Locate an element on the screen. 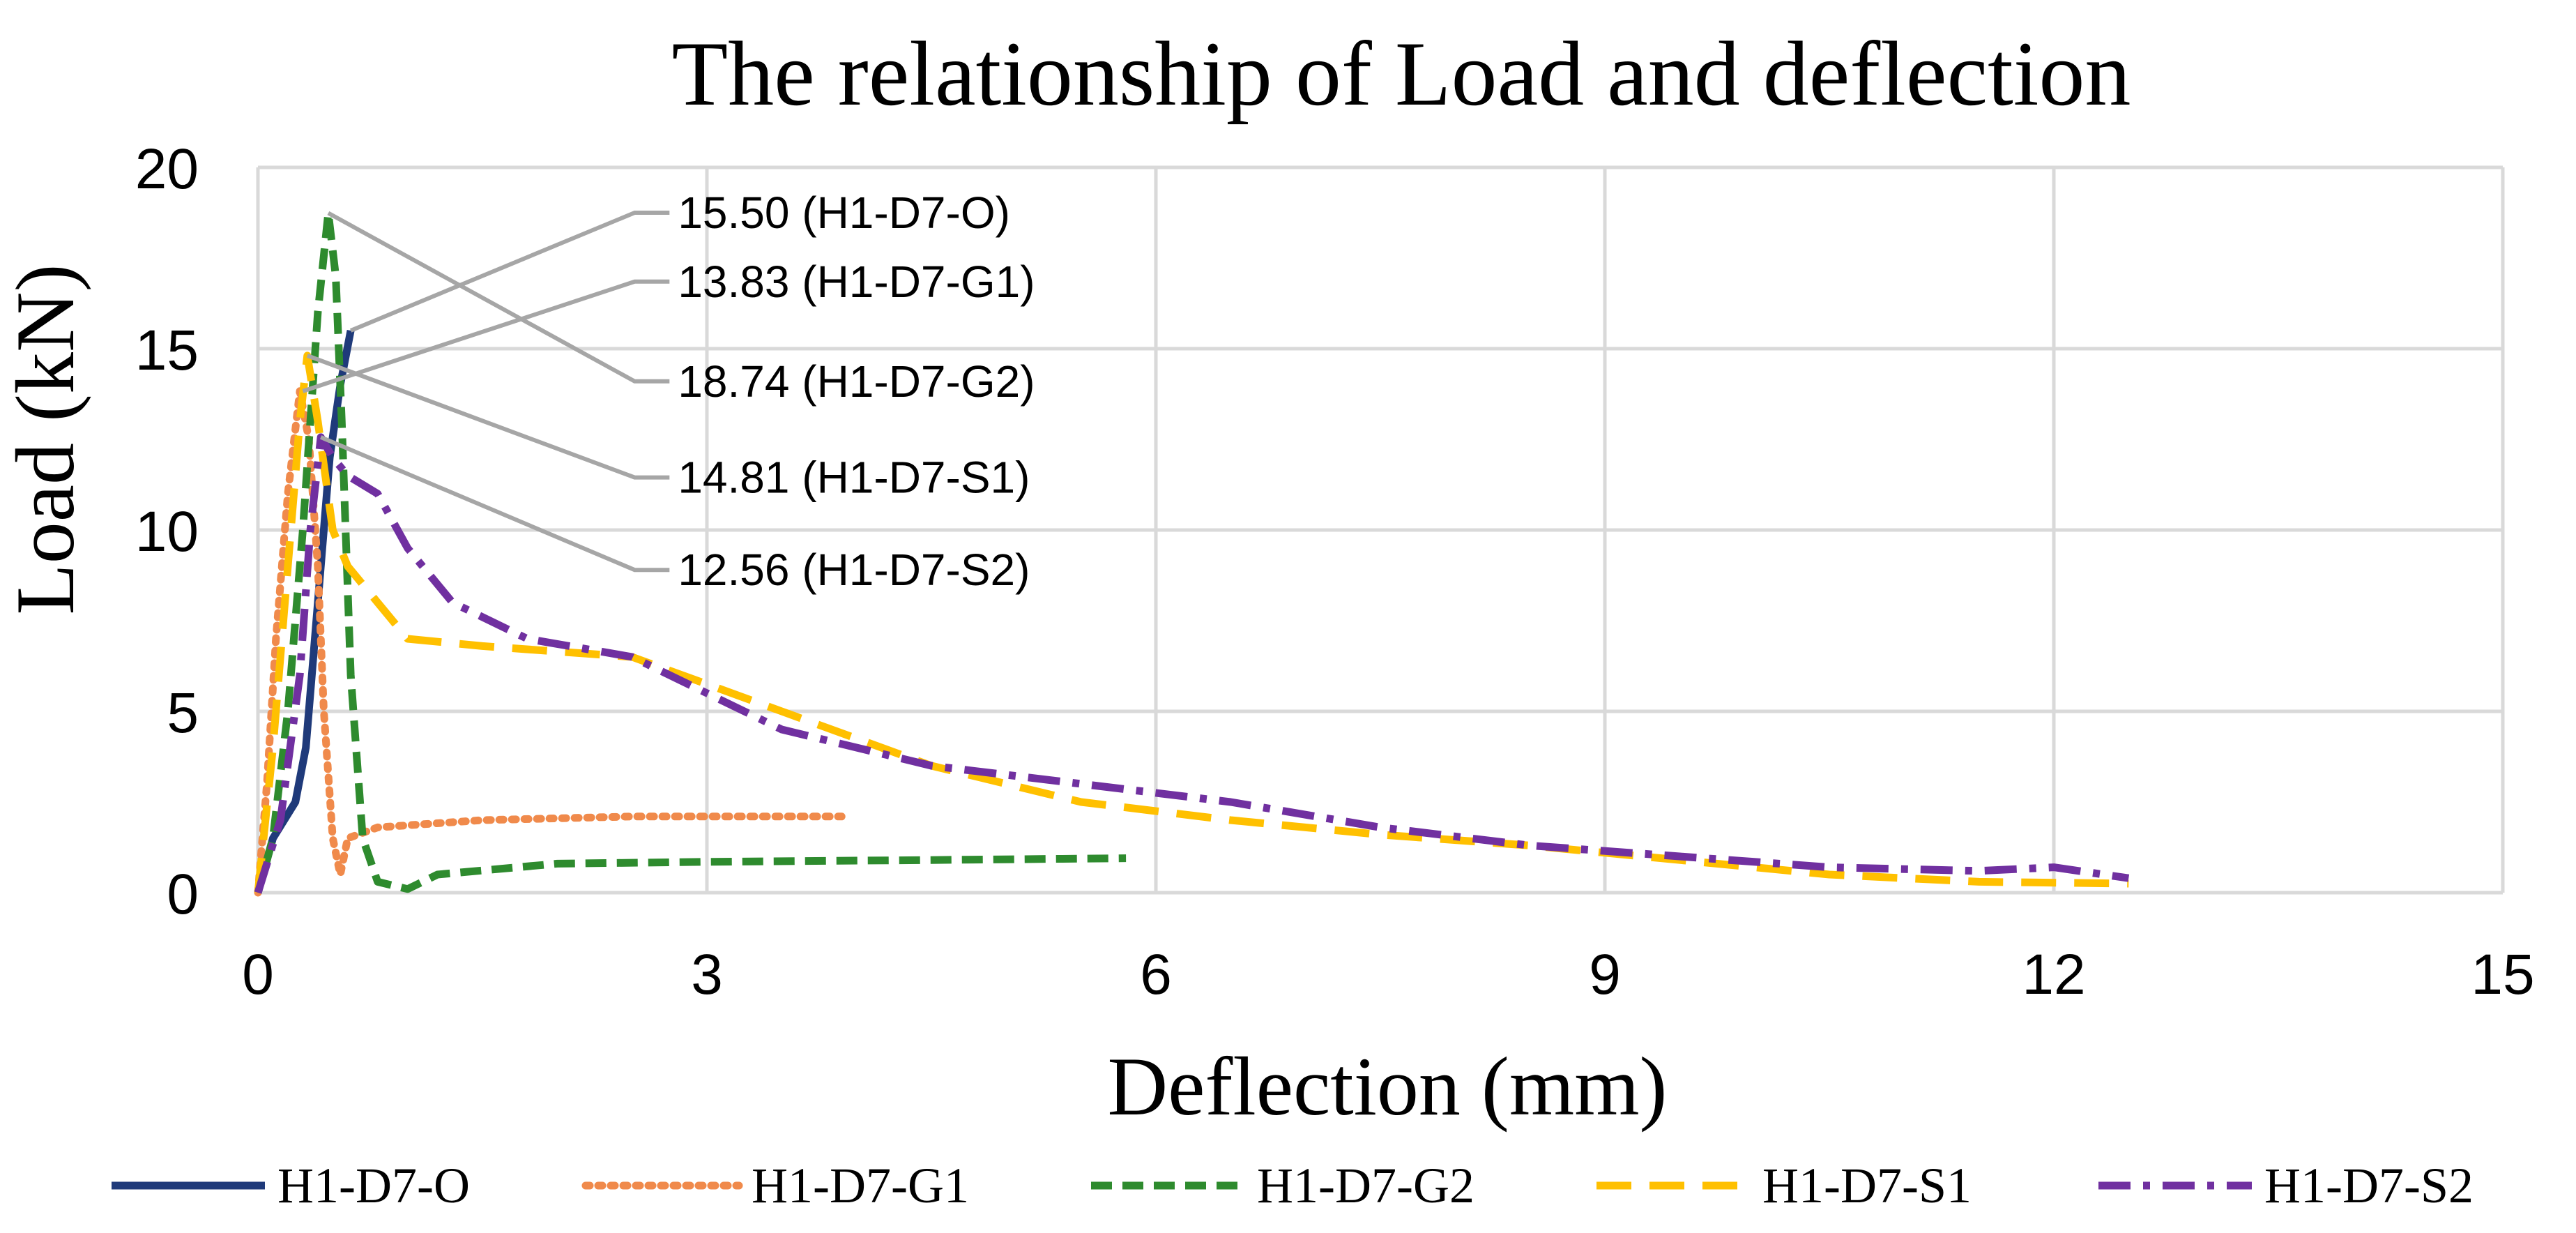  legend-label-h1-d7-o: H1-D7-O is located at coordinates (373, 1185).